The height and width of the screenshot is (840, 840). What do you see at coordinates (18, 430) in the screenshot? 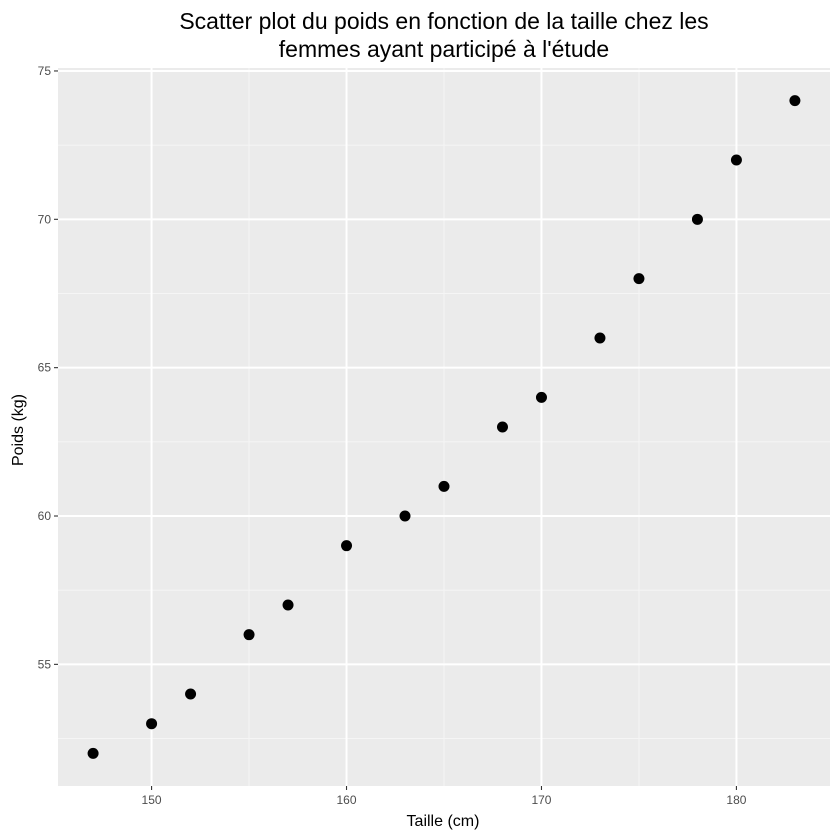
I see `y-axis-title: Poids (kg)` at bounding box center [18, 430].